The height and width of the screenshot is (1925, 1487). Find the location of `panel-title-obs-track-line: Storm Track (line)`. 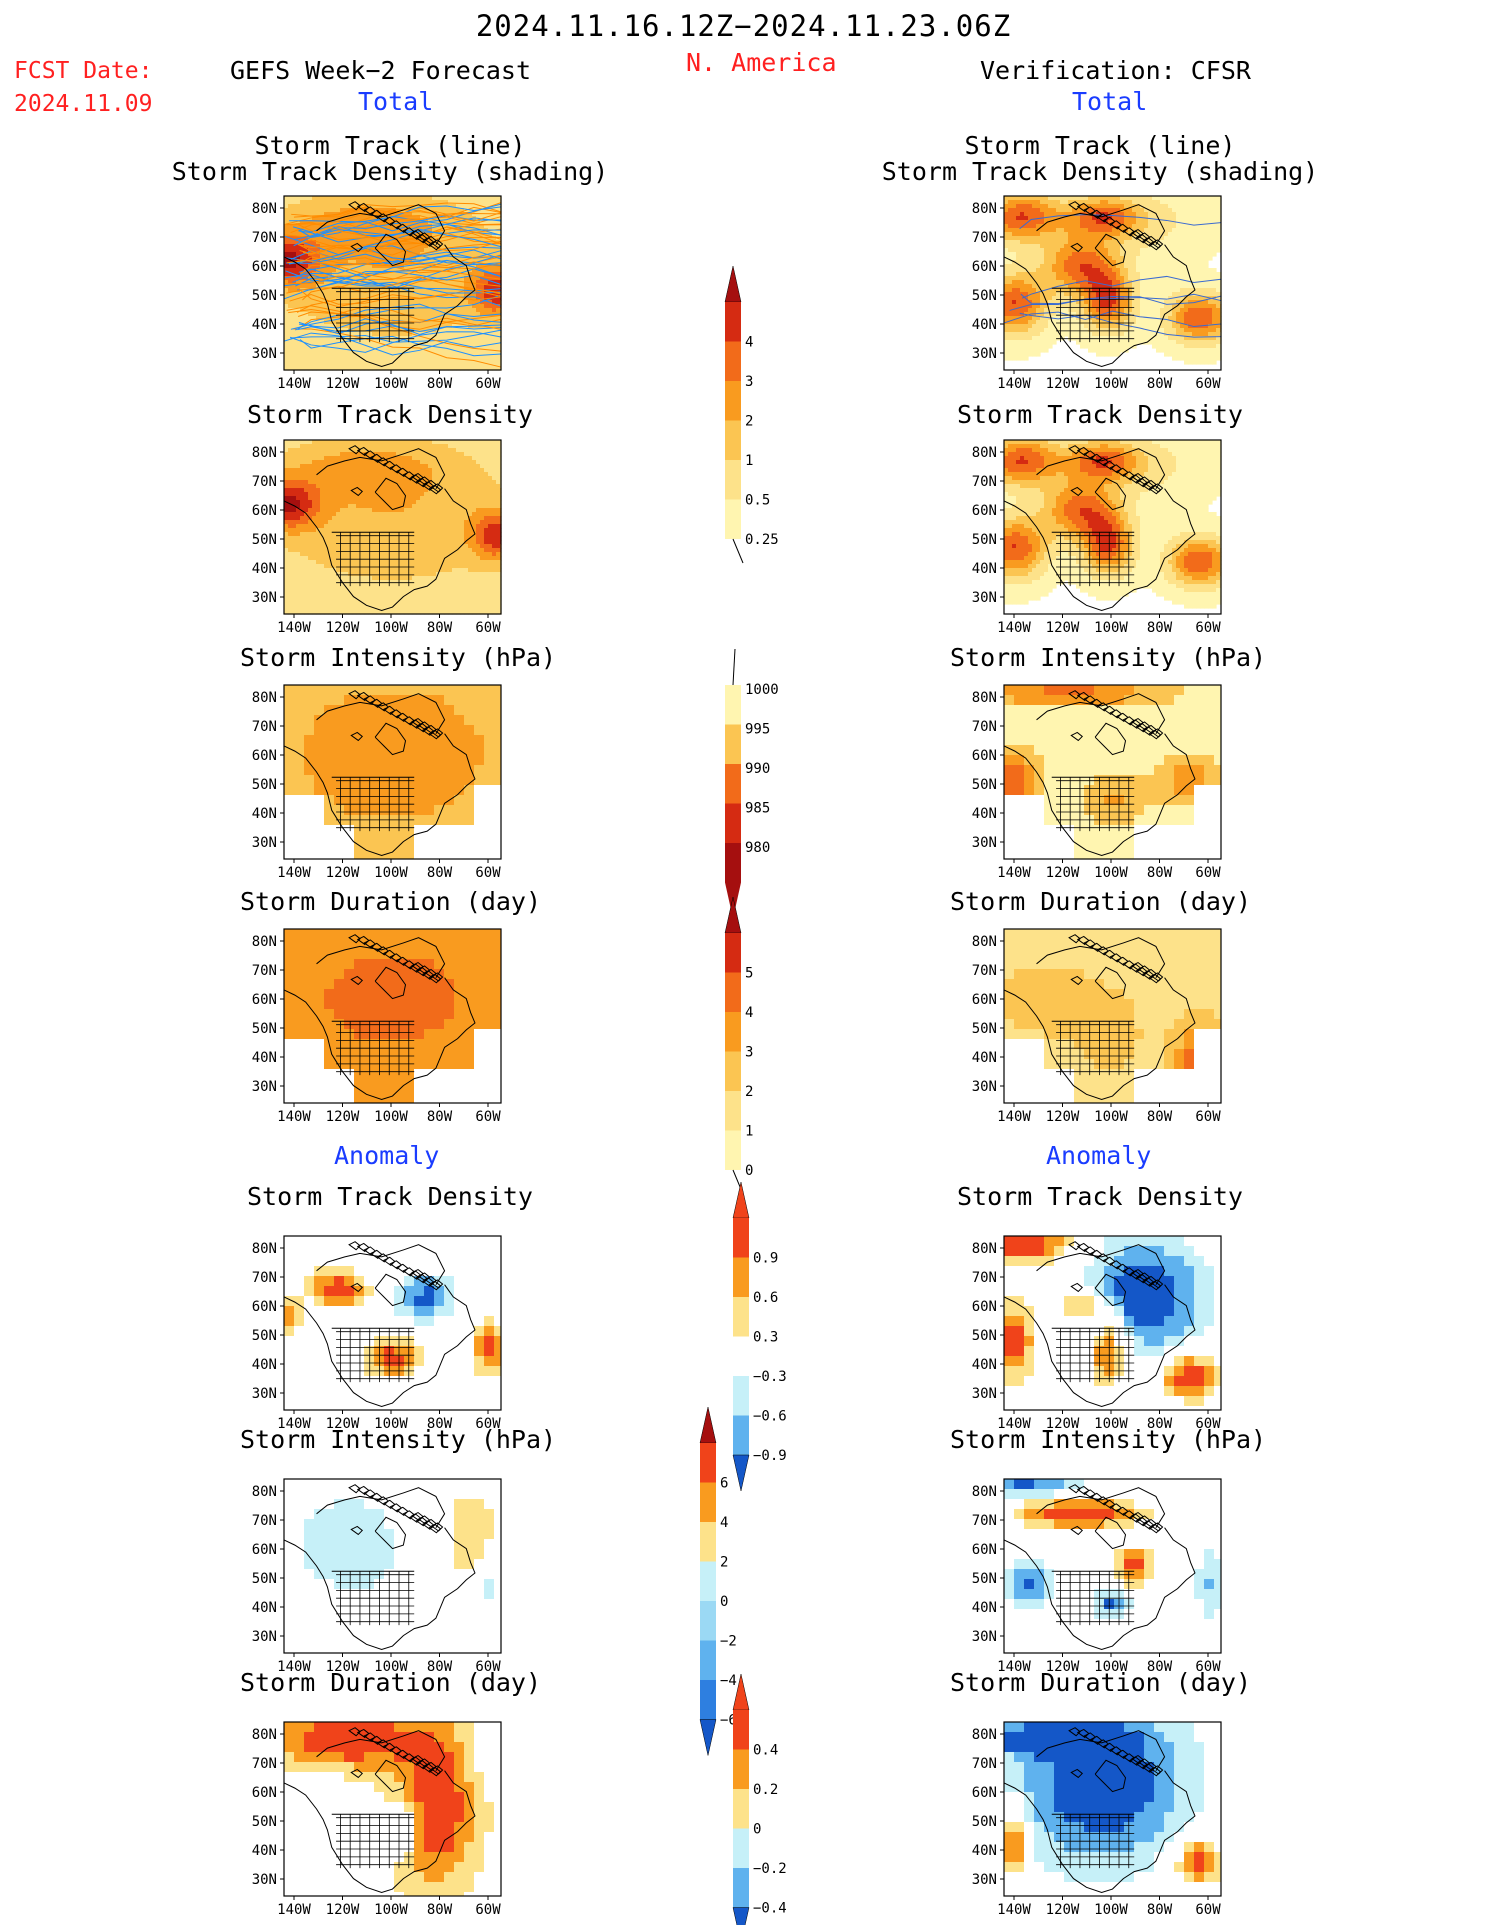

panel-title-obs-track-line: Storm Track (line) is located at coordinates (1100, 145).